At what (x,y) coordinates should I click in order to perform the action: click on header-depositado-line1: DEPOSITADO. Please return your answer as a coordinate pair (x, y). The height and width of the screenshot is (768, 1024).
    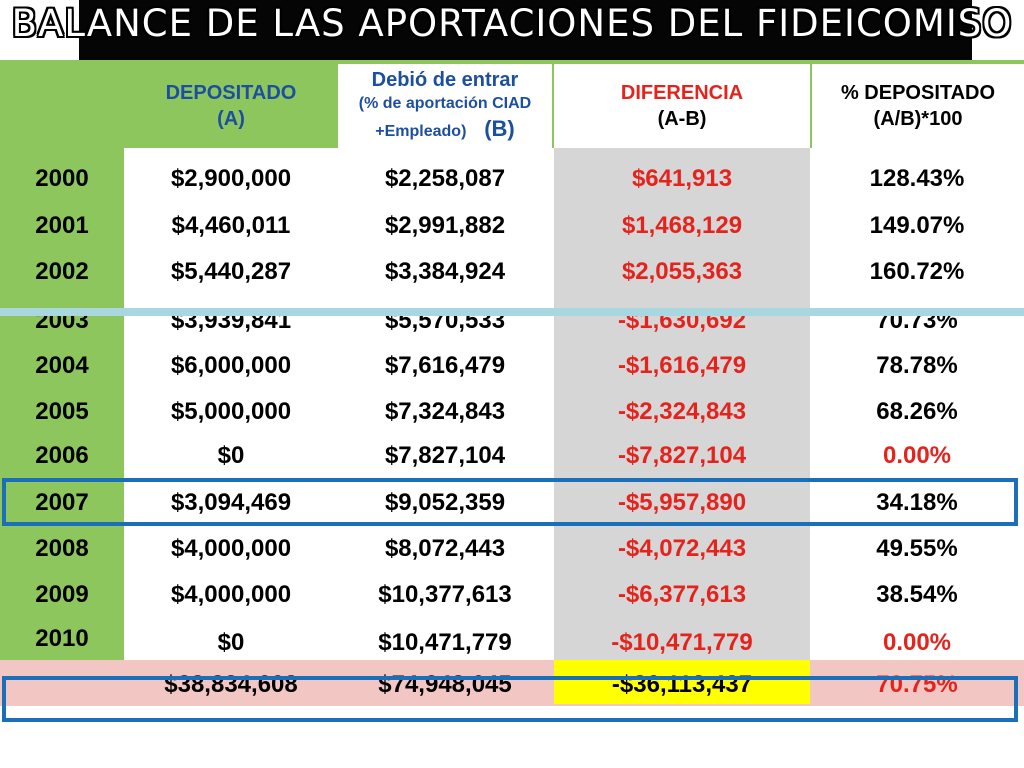
    Looking at the image, I should click on (231, 93).